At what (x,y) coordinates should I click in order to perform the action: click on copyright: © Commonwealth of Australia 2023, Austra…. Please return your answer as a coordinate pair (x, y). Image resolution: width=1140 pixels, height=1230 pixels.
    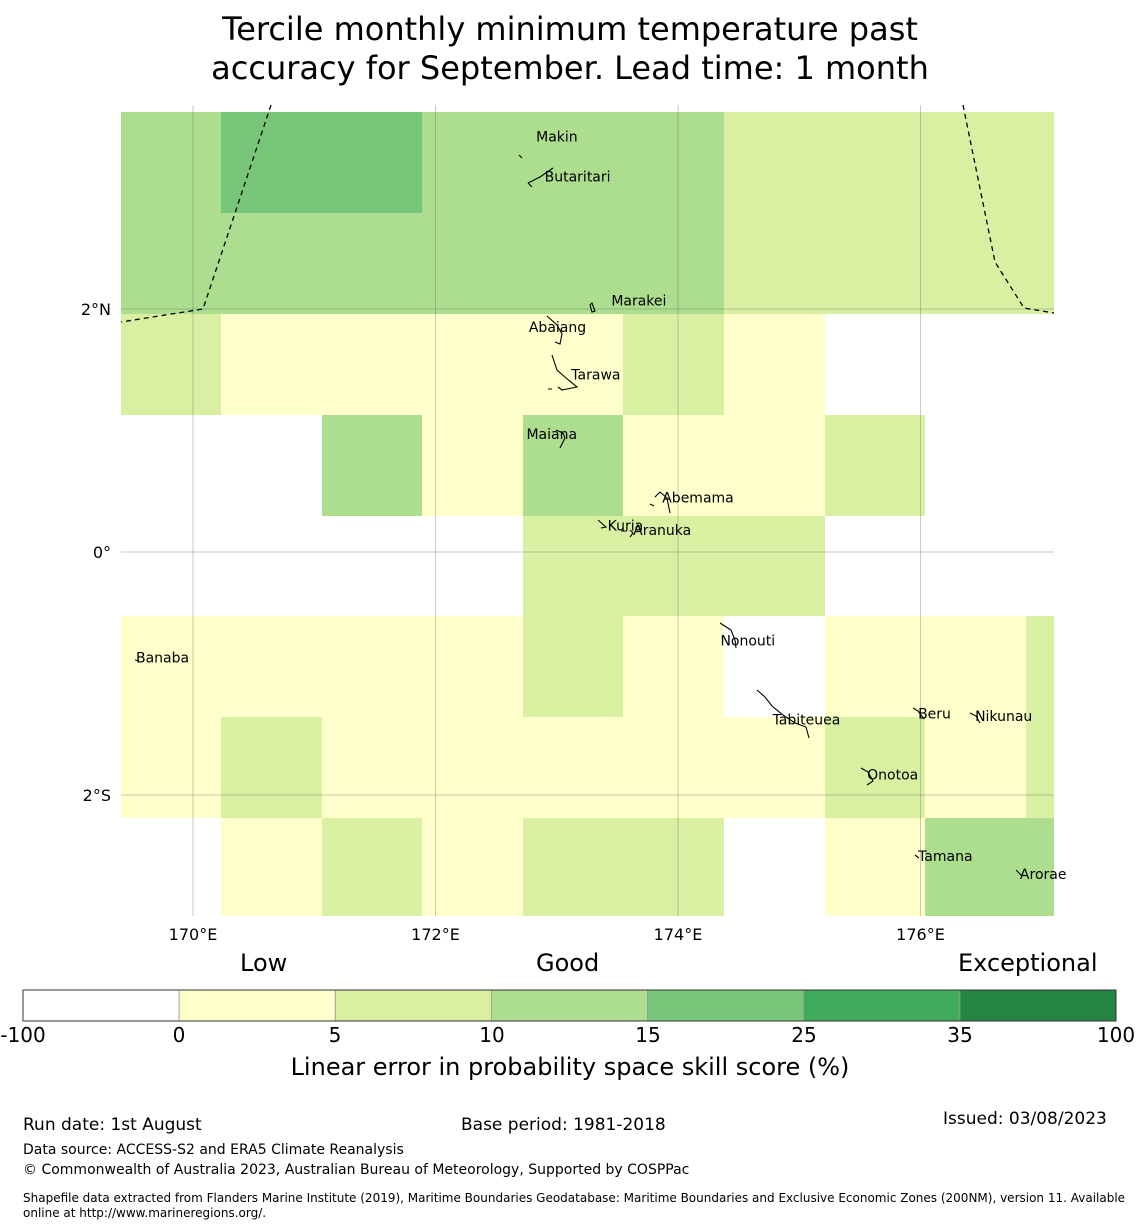
    Looking at the image, I should click on (356, 1170).